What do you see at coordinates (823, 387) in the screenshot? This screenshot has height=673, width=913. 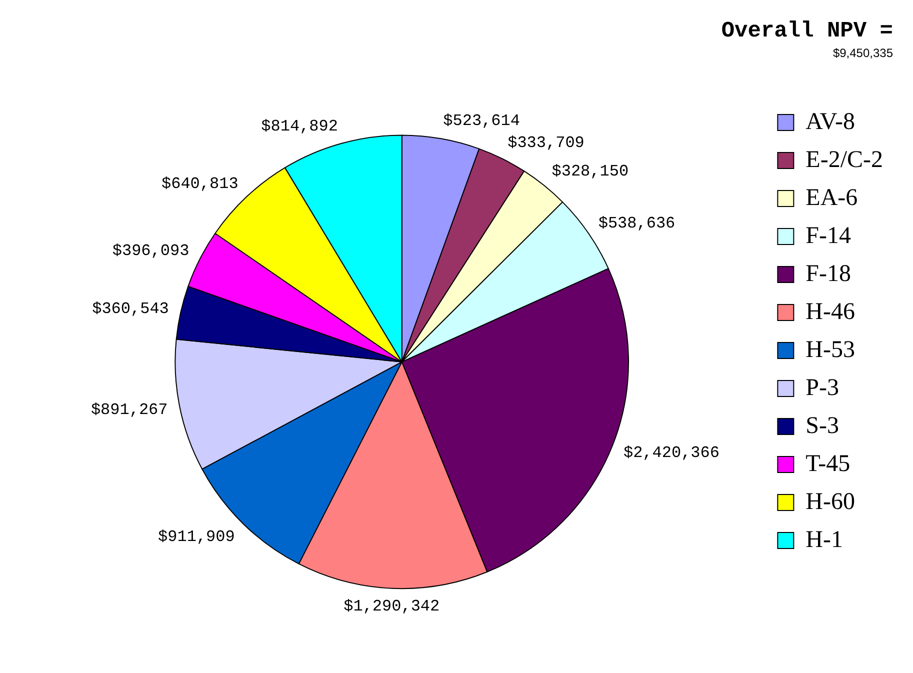 I see `legend-label: P-3` at bounding box center [823, 387].